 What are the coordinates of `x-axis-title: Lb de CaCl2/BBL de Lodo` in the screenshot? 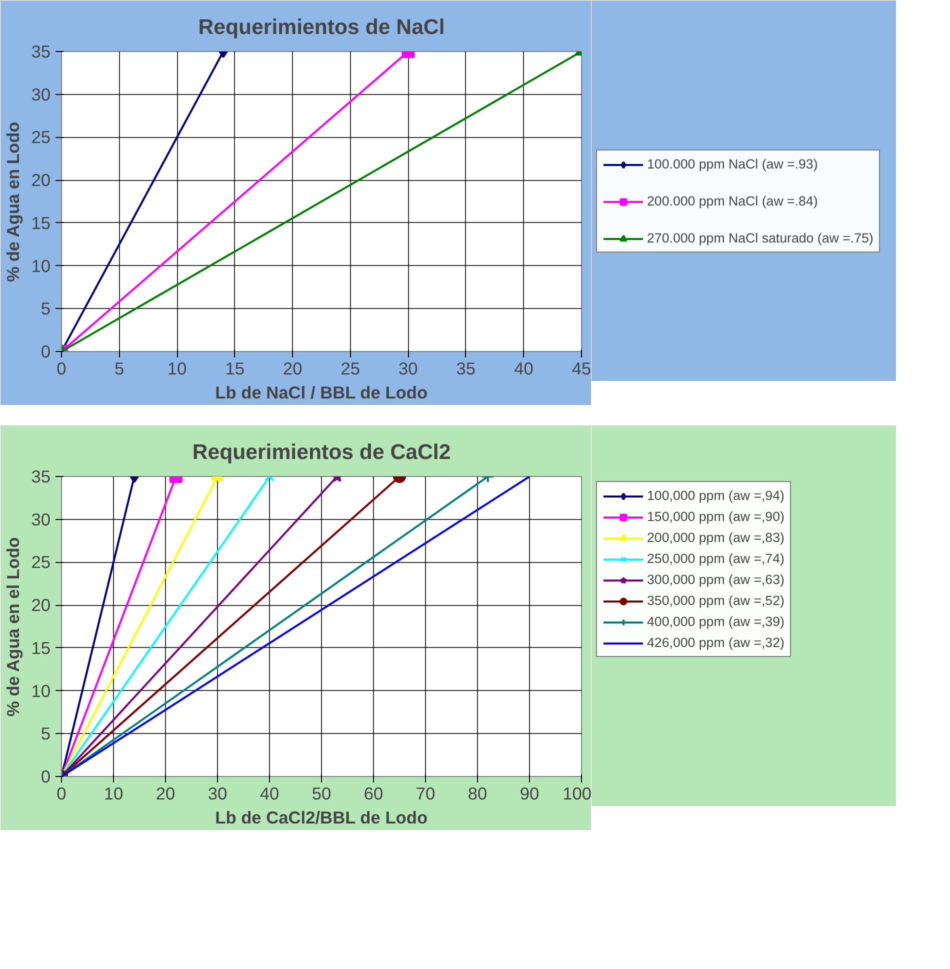 It's located at (321, 818).